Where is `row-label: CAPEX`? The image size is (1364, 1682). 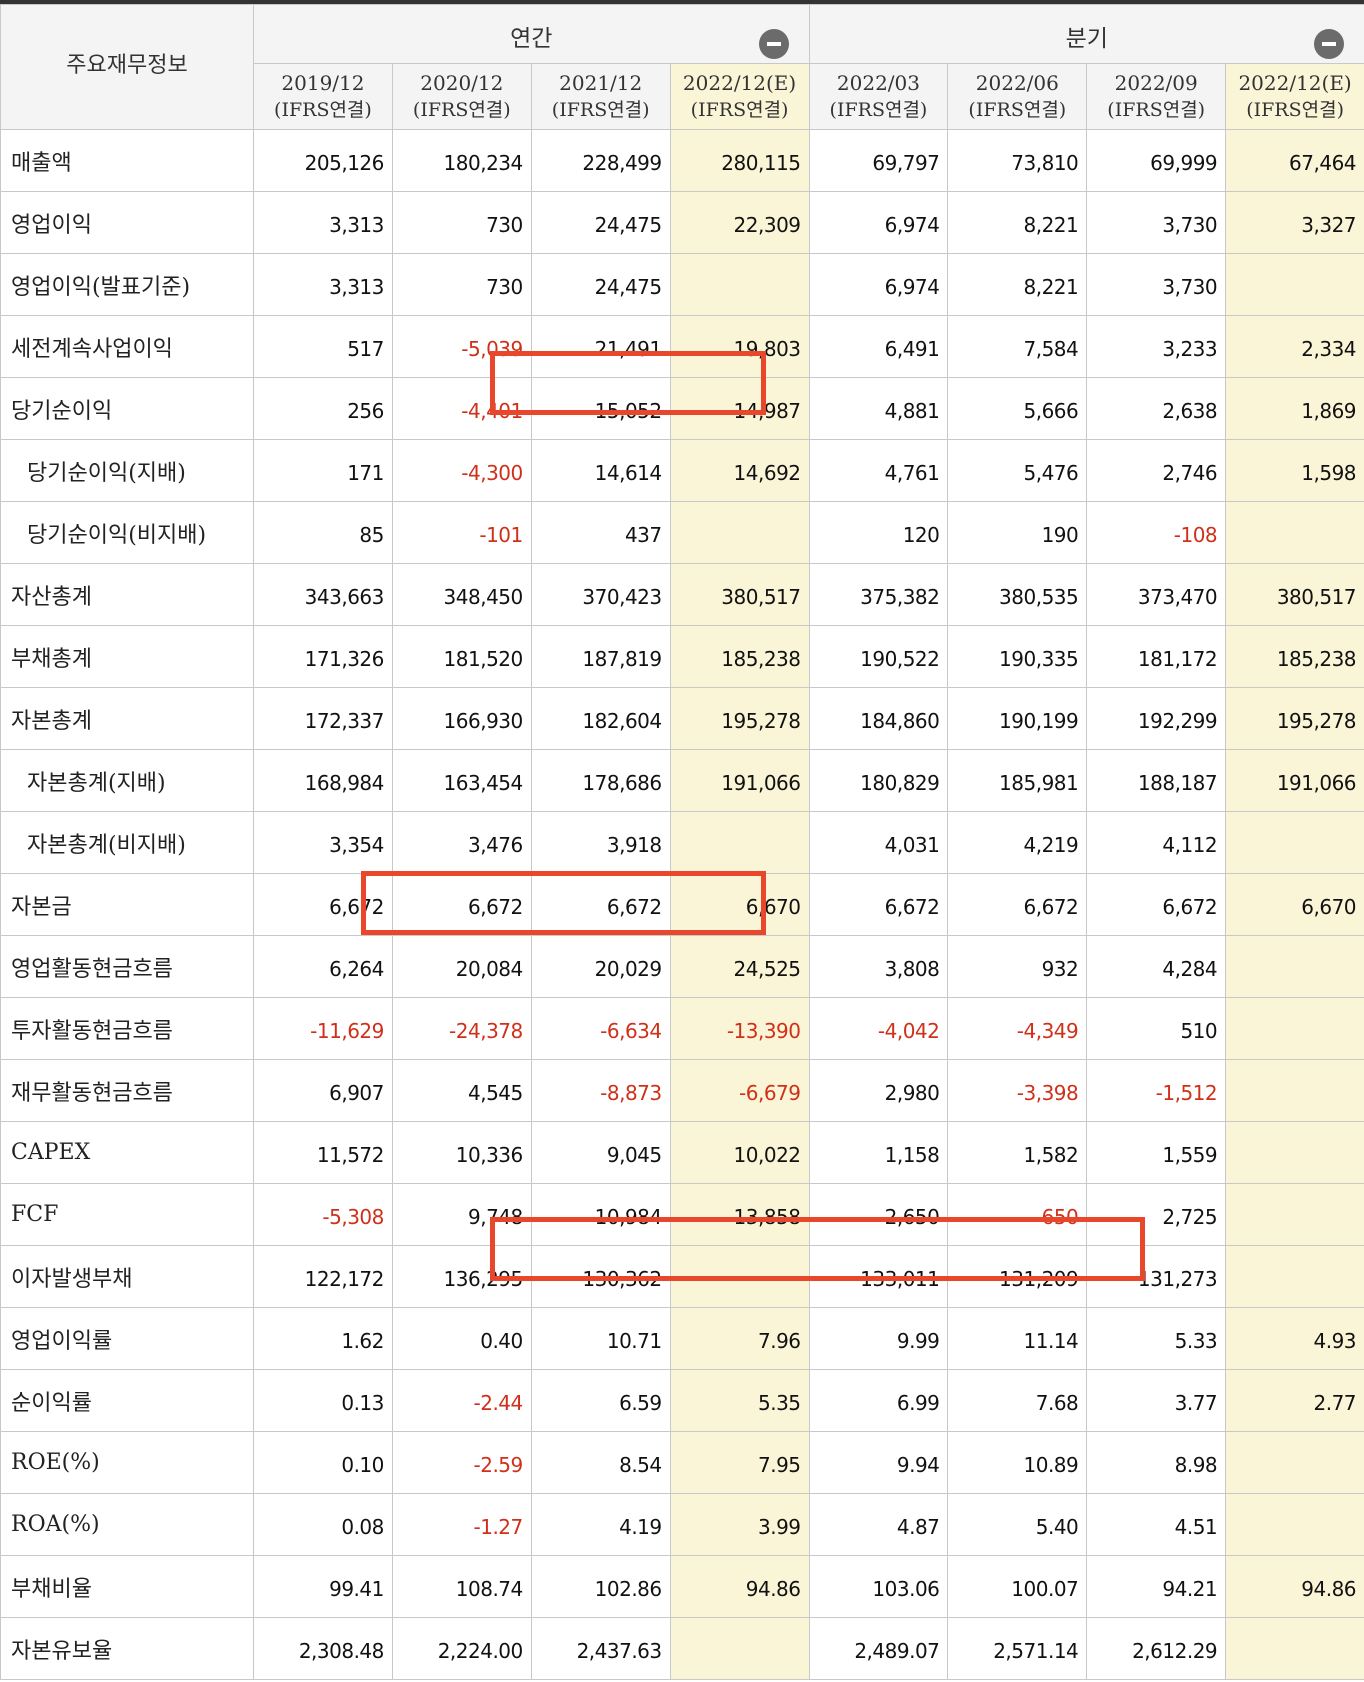
row-label: CAPEX is located at coordinates (127, 1152).